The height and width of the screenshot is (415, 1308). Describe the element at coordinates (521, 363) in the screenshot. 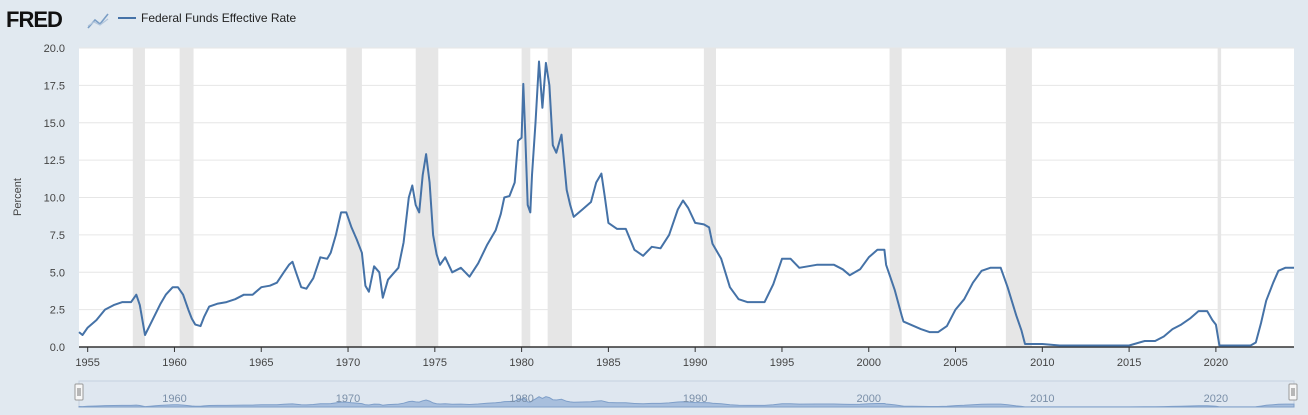

I see `x-tick-label: 1980` at that location.